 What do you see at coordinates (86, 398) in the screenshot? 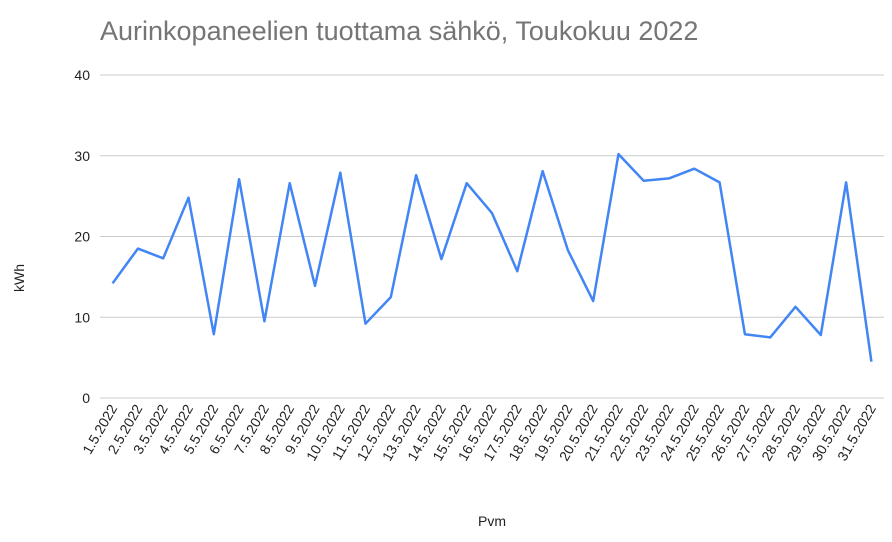
I see `y-tick-label: 0` at bounding box center [86, 398].